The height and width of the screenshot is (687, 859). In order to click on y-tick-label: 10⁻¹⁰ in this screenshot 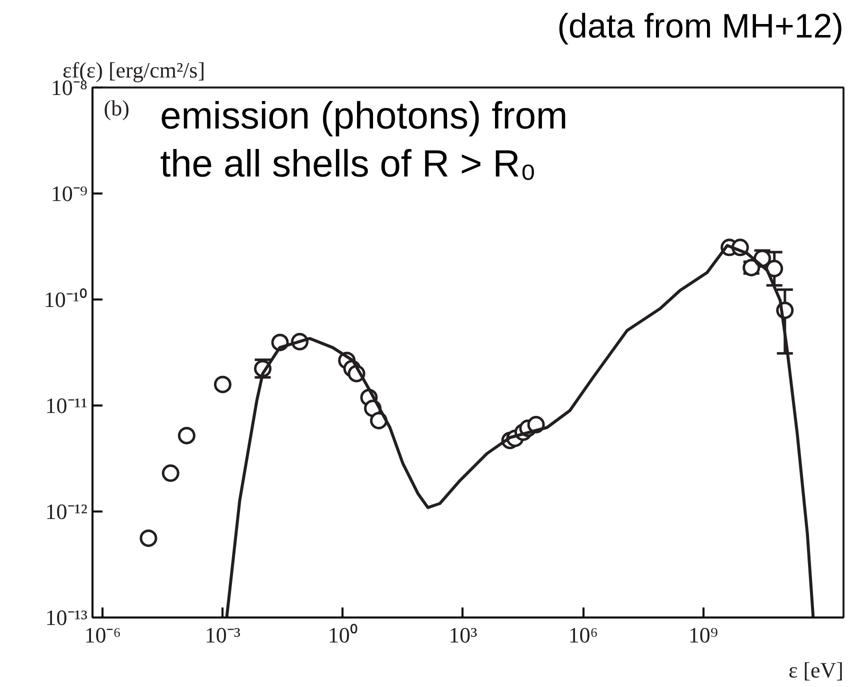, I will do `click(66, 299)`.